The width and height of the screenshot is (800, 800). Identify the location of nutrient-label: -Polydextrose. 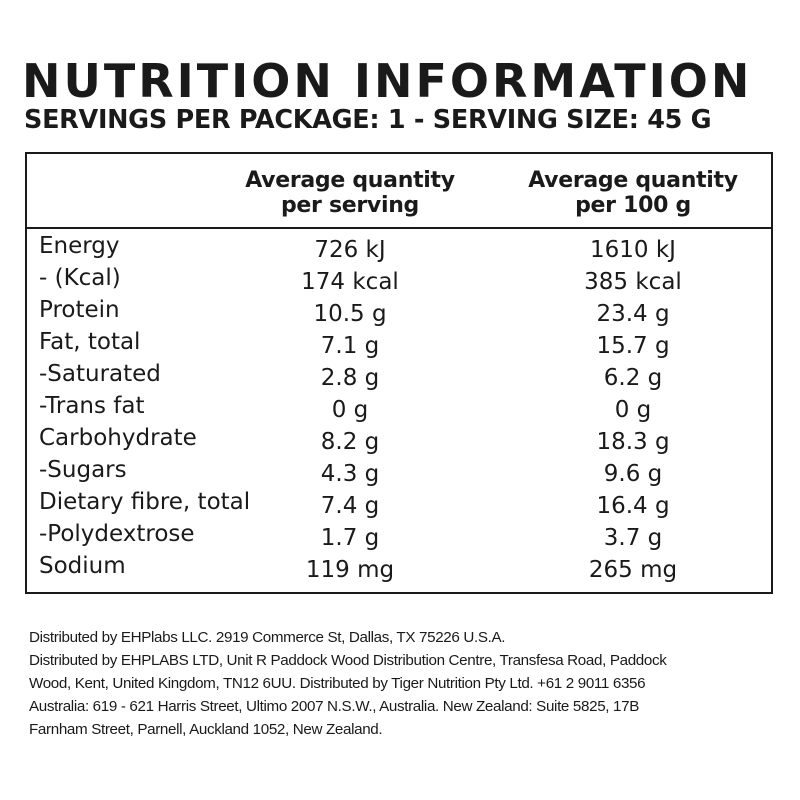
(117, 534).